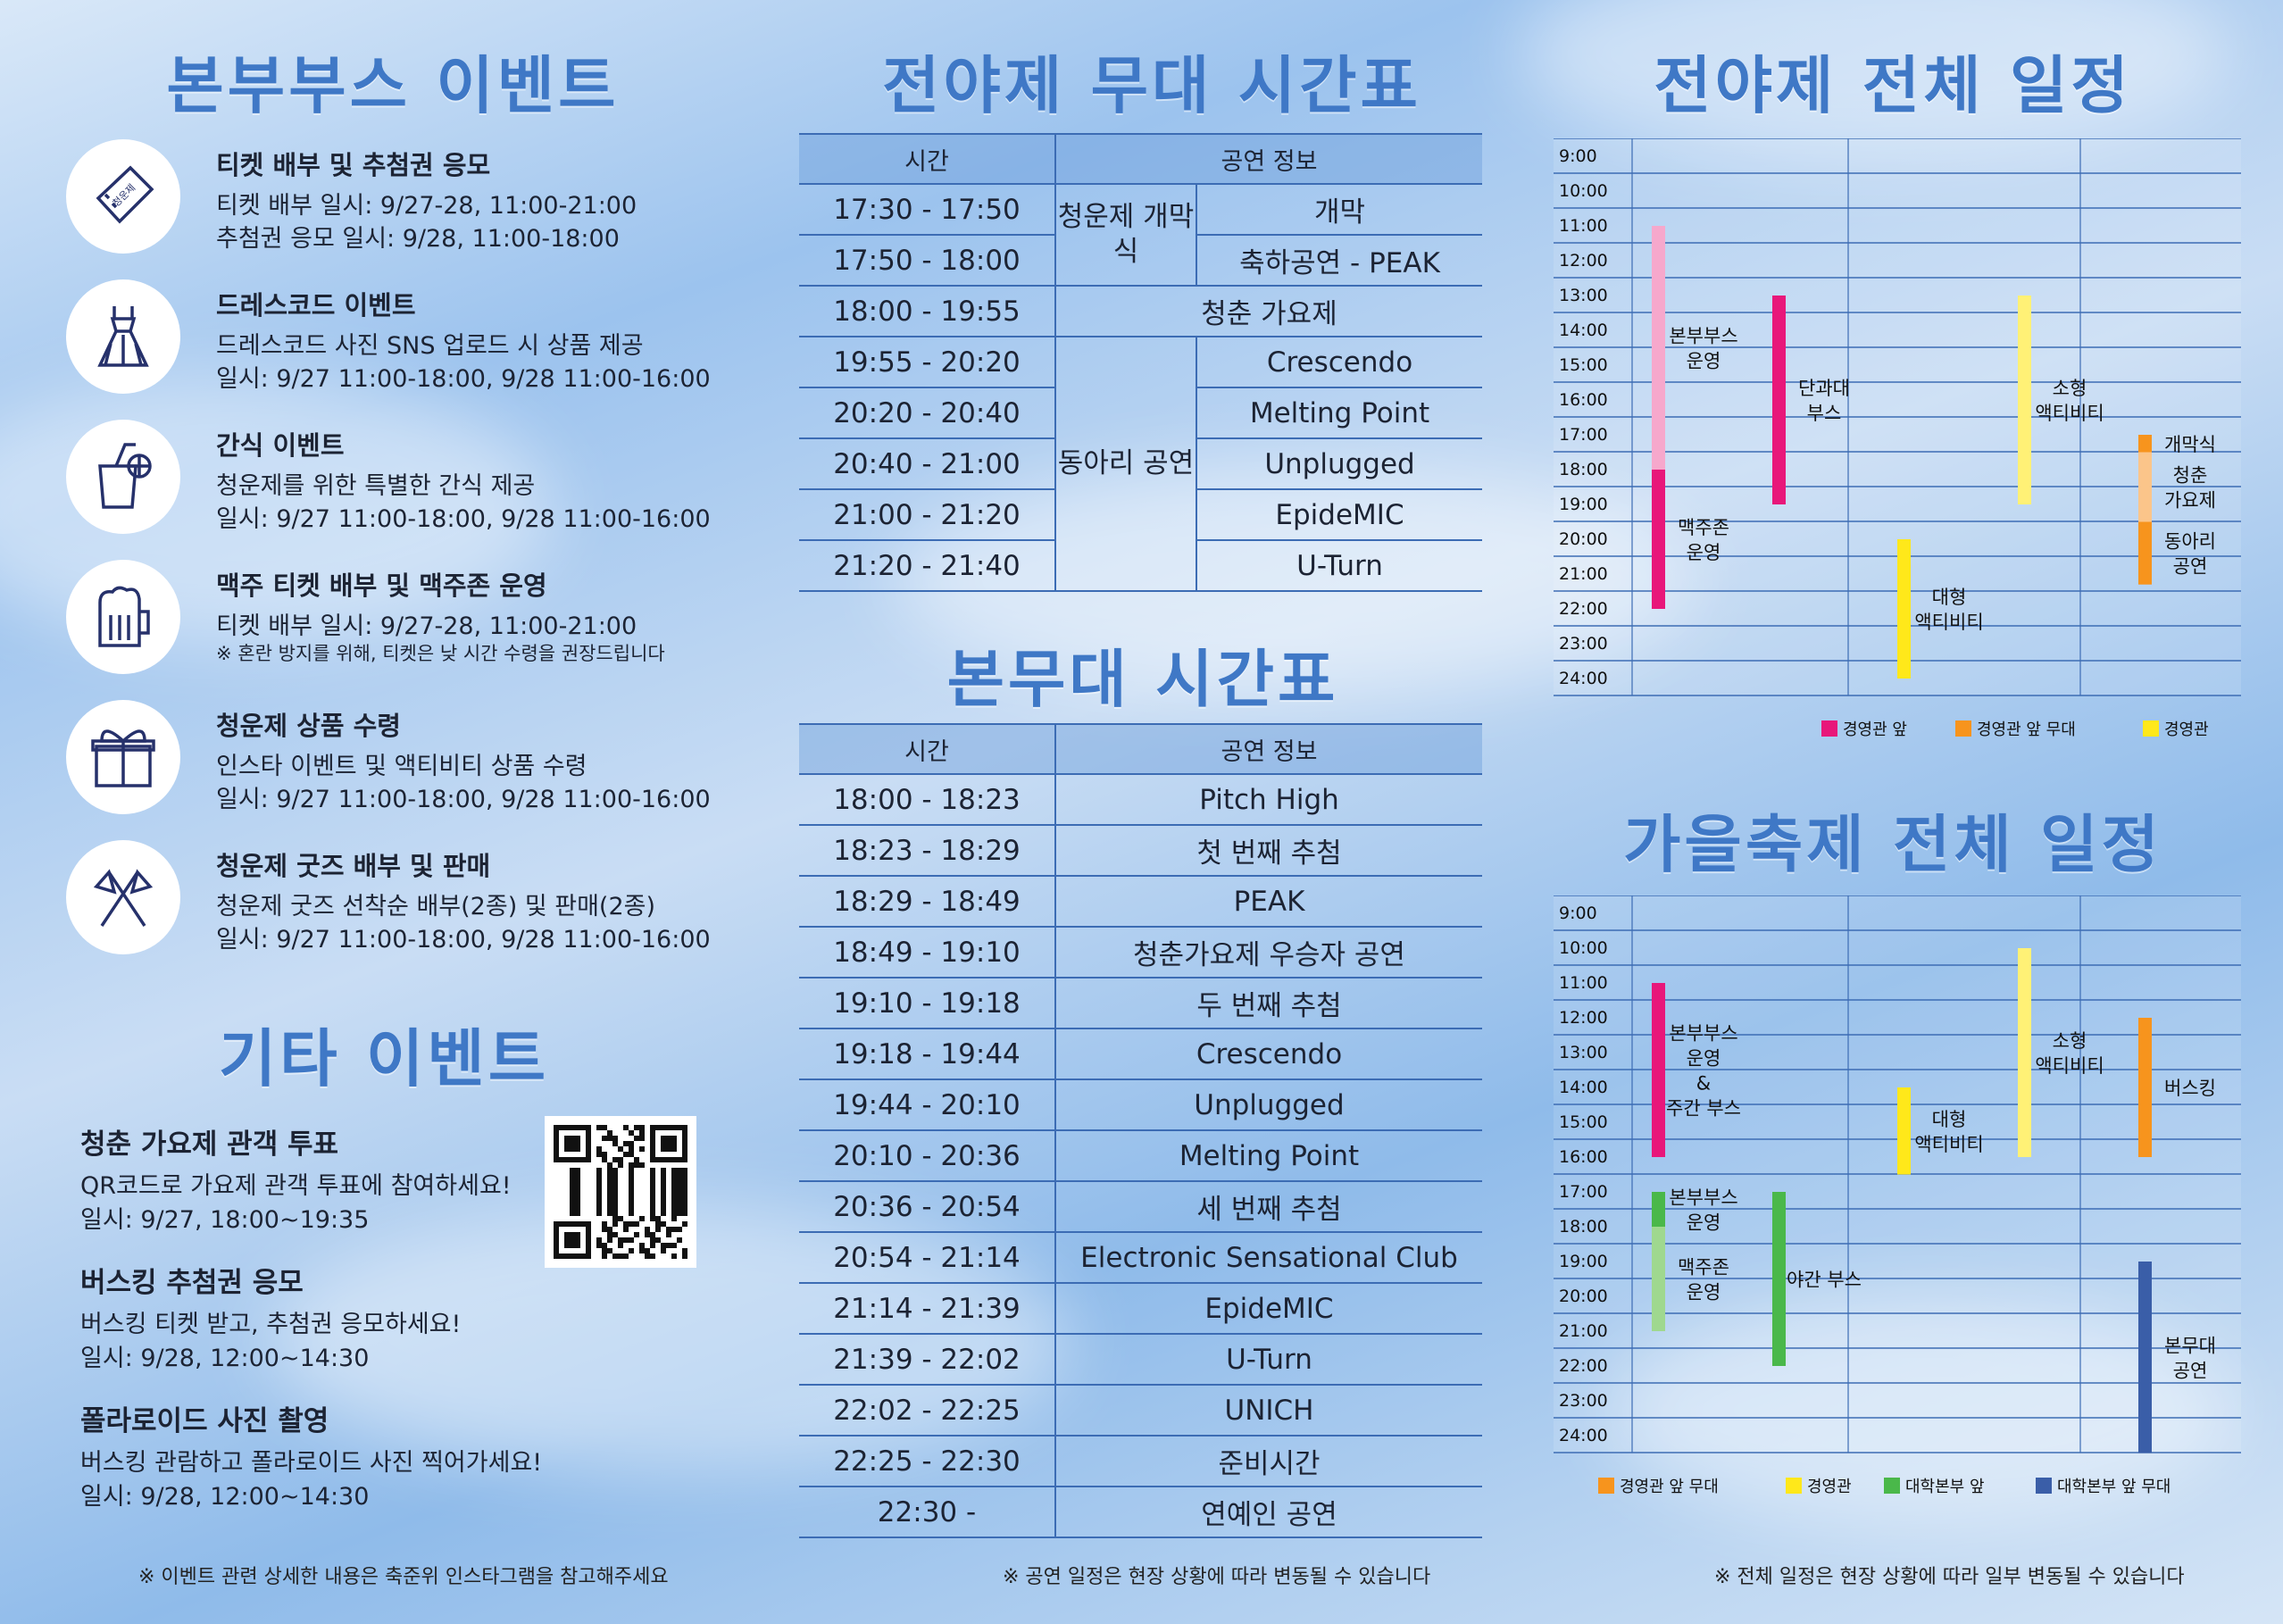  Describe the element at coordinates (381, 585) in the screenshot. I see `booth-event-title: 맥주 티켓 배부 및 맥주존 운영` at that location.